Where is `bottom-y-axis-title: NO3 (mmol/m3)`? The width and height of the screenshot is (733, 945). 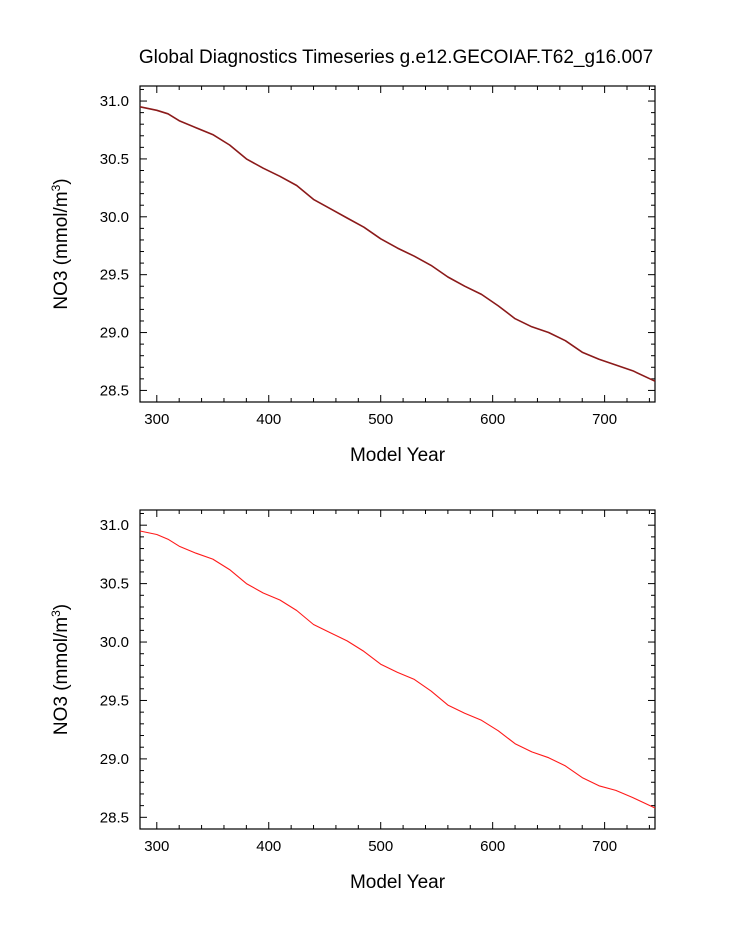 bottom-y-axis-title: NO3 (mmol/m3) is located at coordinates (60, 669).